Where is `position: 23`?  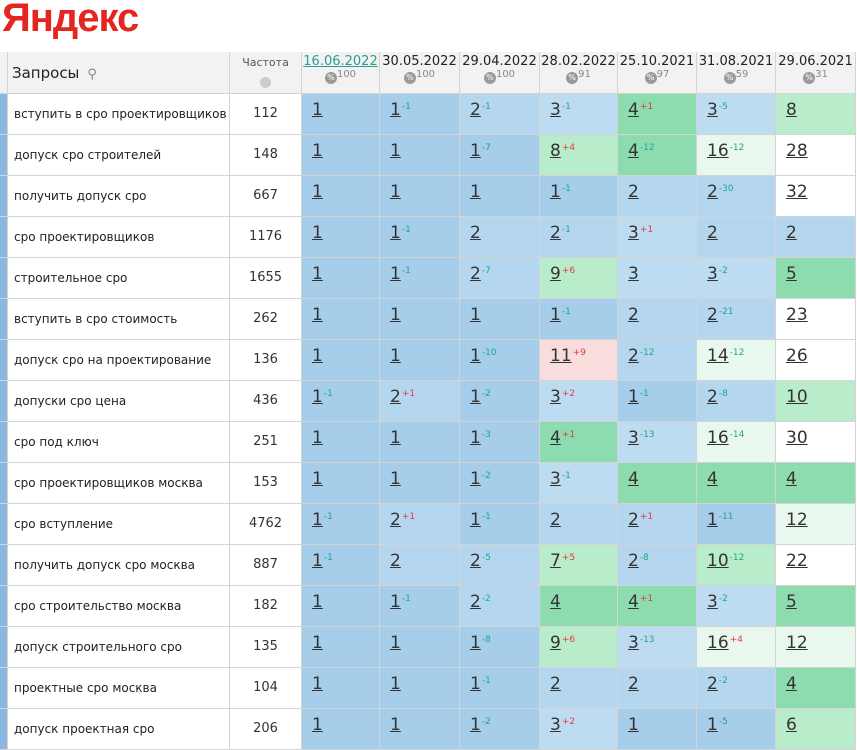
position: 23 is located at coordinates (797, 315).